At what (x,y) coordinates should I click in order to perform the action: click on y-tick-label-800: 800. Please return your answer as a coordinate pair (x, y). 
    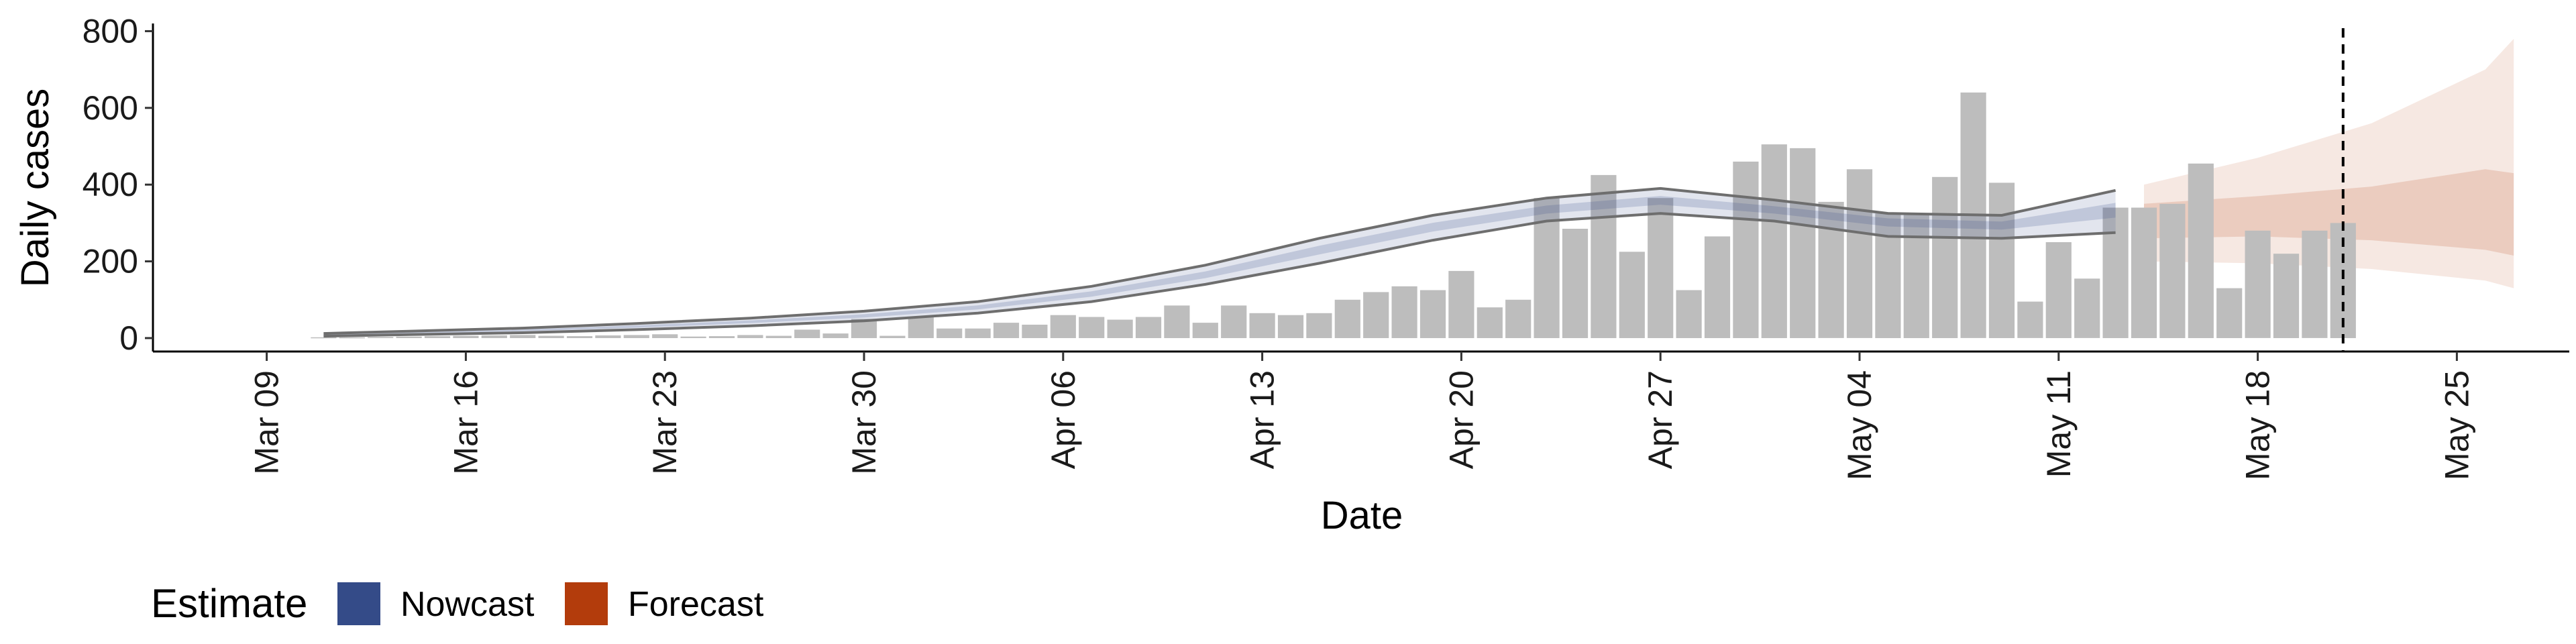
    Looking at the image, I should click on (110, 31).